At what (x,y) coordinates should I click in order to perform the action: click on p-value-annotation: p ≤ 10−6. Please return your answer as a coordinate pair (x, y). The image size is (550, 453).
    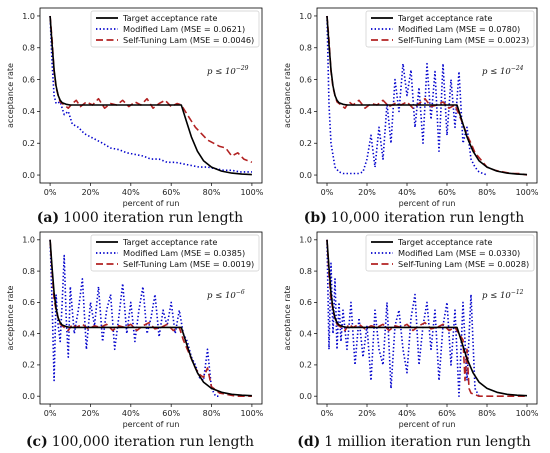
    Looking at the image, I should click on (226, 295).